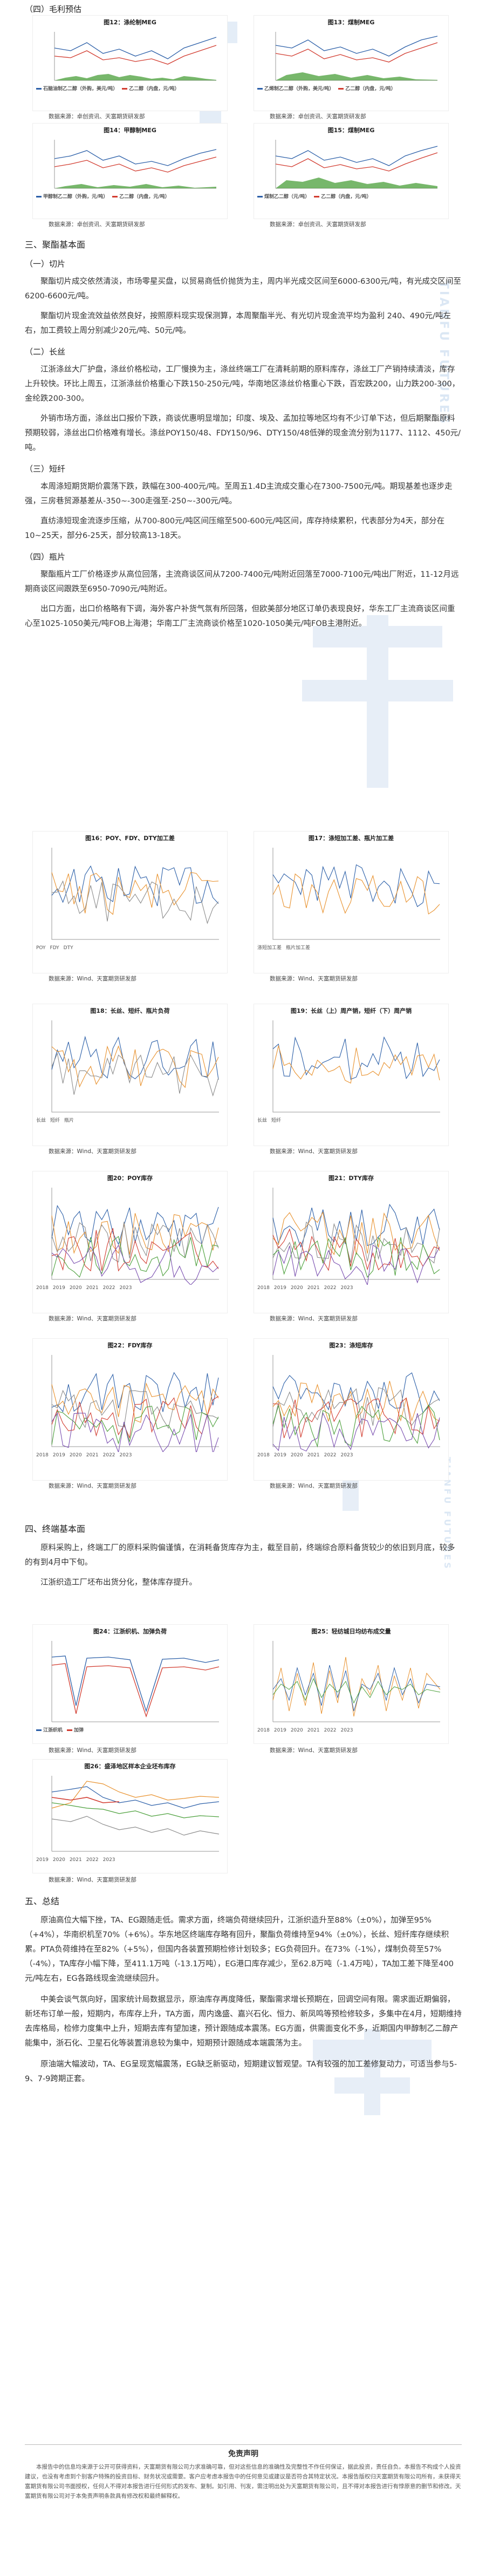  I want to click on section-heading: 三、聚酯基本面, so click(55, 245).